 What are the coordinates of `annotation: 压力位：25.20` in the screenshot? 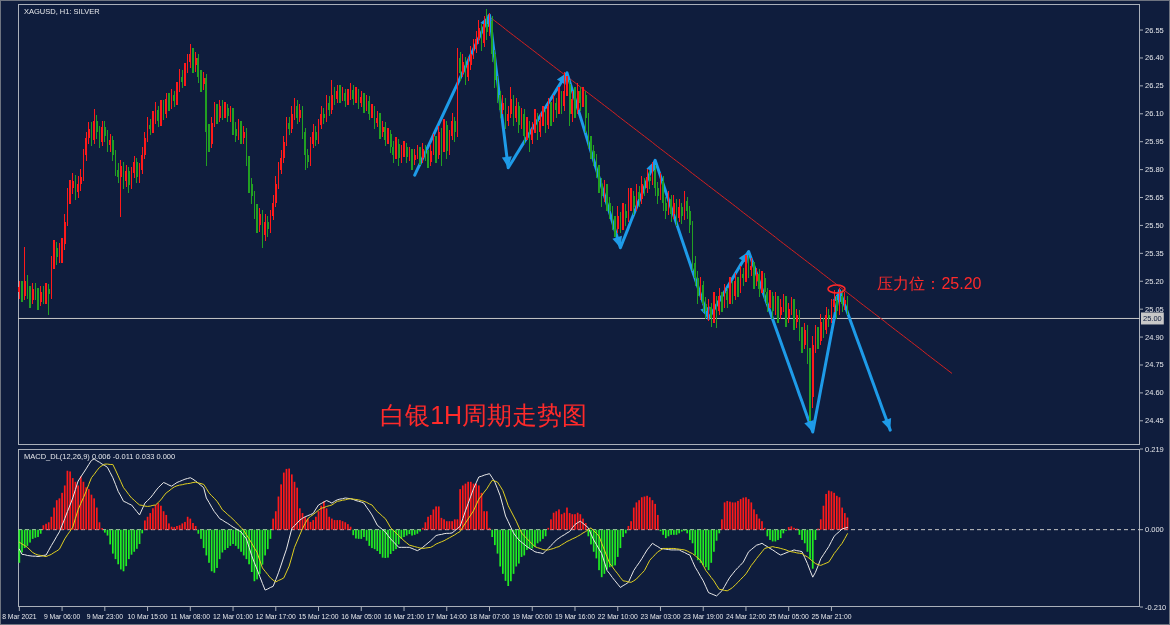 It's located at (929, 283).